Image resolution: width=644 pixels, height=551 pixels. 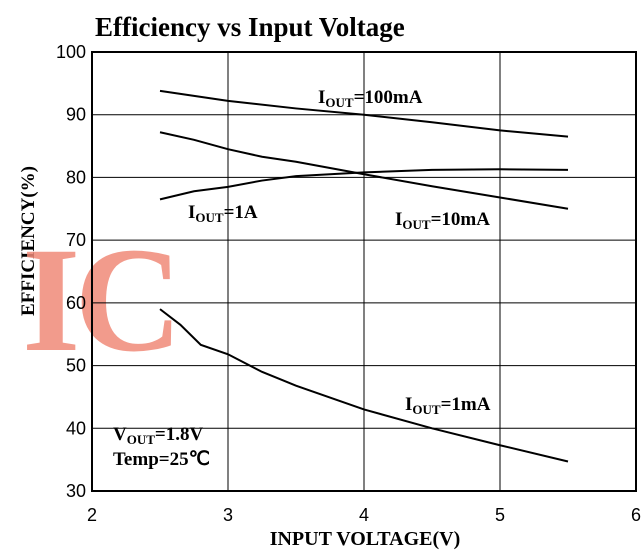 I want to click on series-label-part: =10mA, so click(x=461, y=219).